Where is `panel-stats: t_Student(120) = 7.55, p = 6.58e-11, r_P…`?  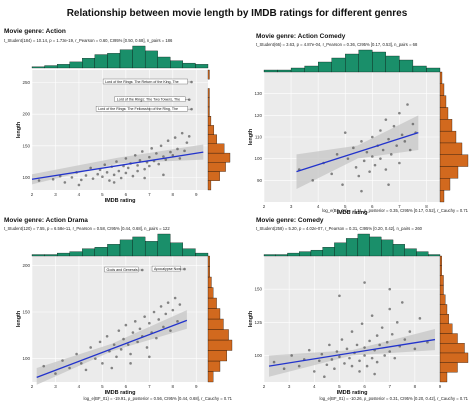
panel-stats: t_Student(120) = 7.55, p = 6.58e-11, r_P… is located at coordinates (87, 228).